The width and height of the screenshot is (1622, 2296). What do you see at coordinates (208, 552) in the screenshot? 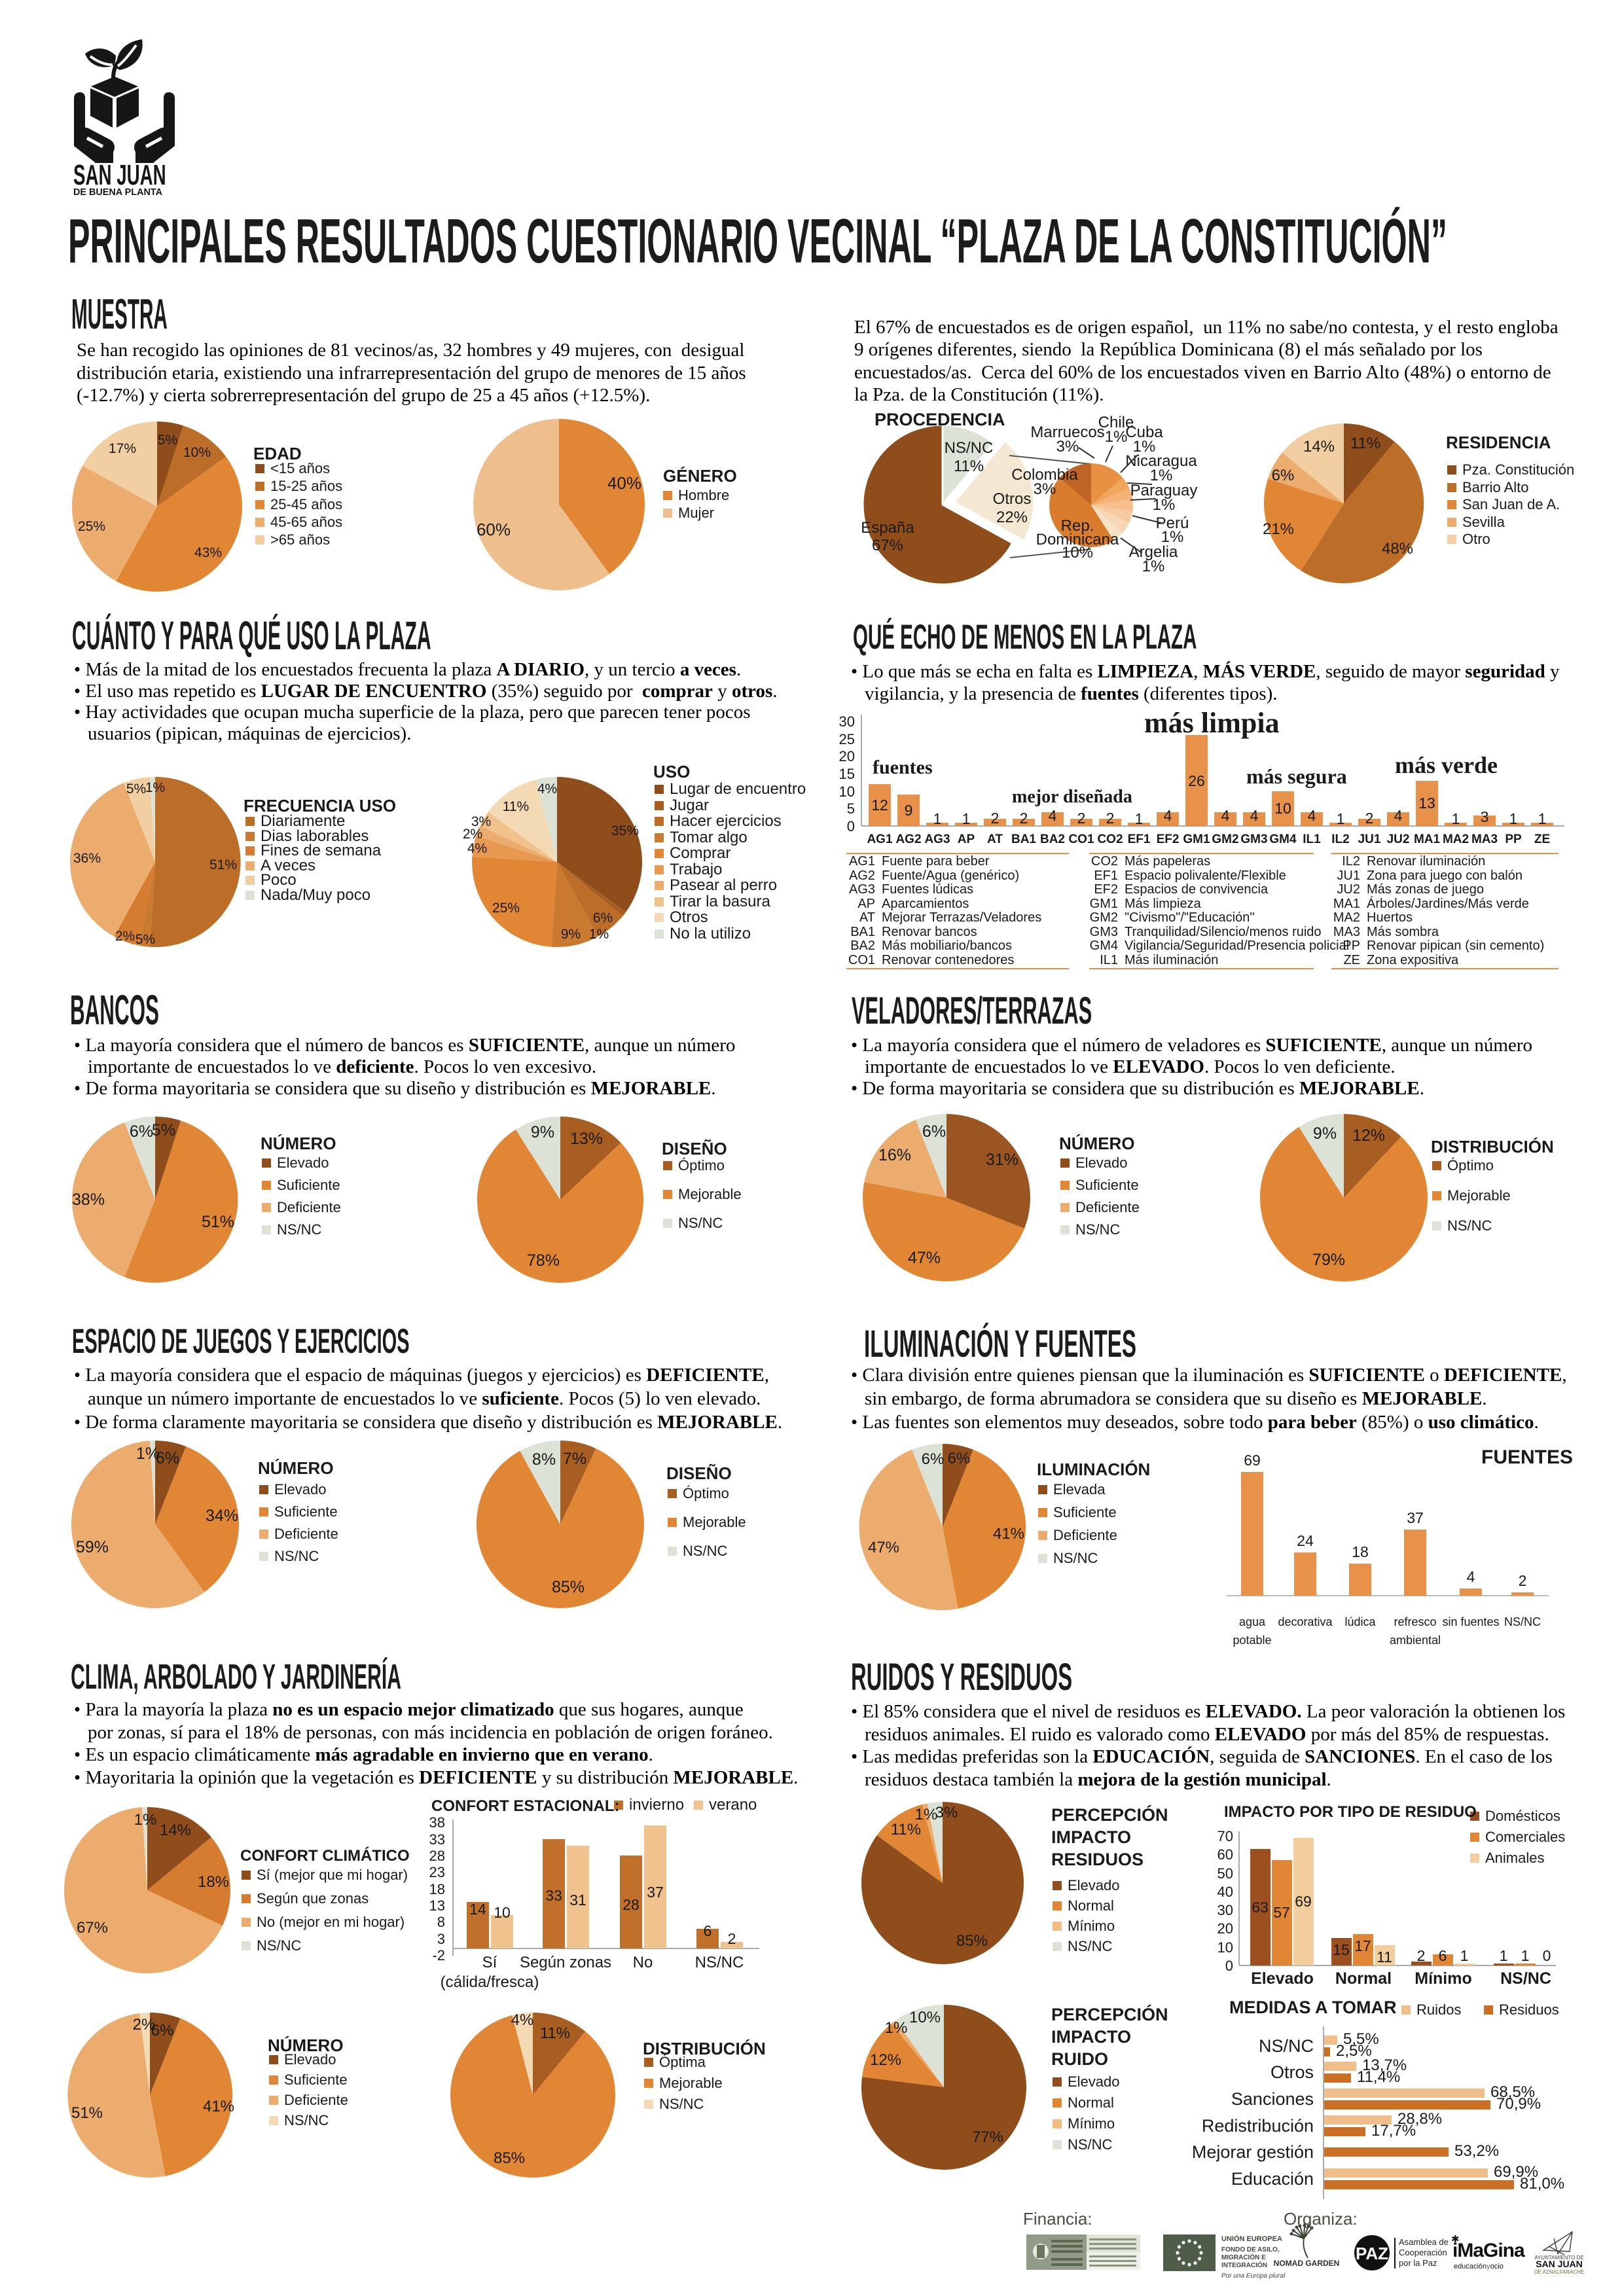
I see `svg-text: 43%` at bounding box center [208, 552].